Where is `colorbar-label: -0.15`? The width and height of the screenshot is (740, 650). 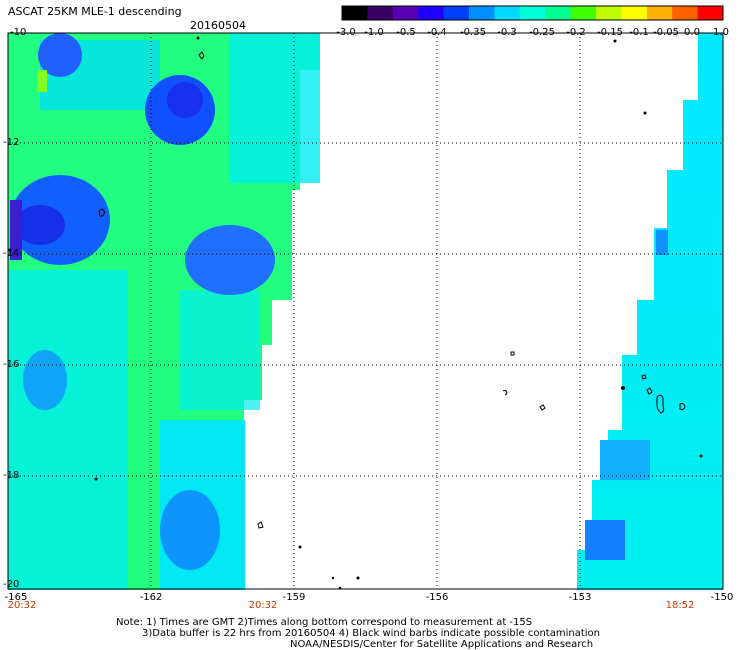
colorbar-label: -0.15 is located at coordinates (610, 32).